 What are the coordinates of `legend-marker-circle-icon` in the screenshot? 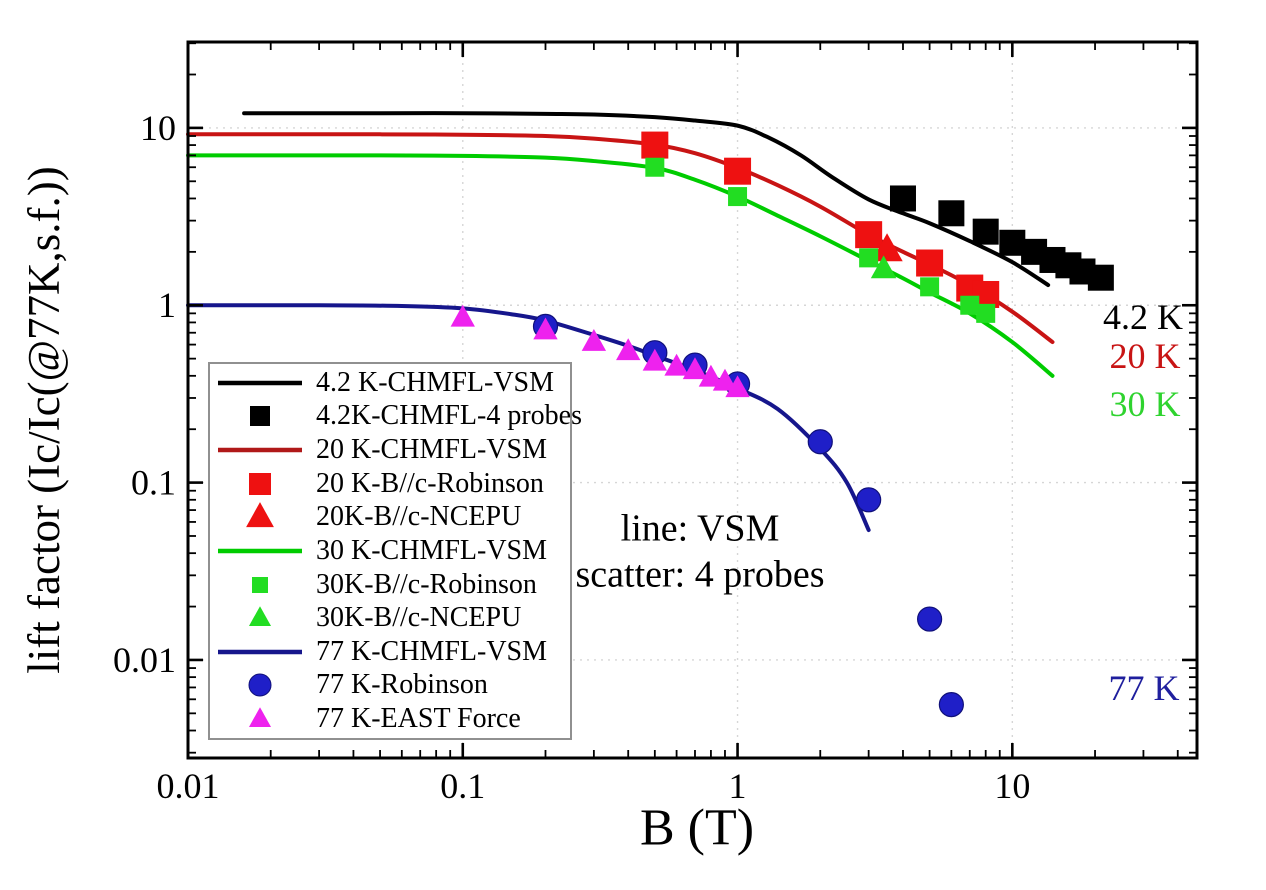 It's located at (260, 685).